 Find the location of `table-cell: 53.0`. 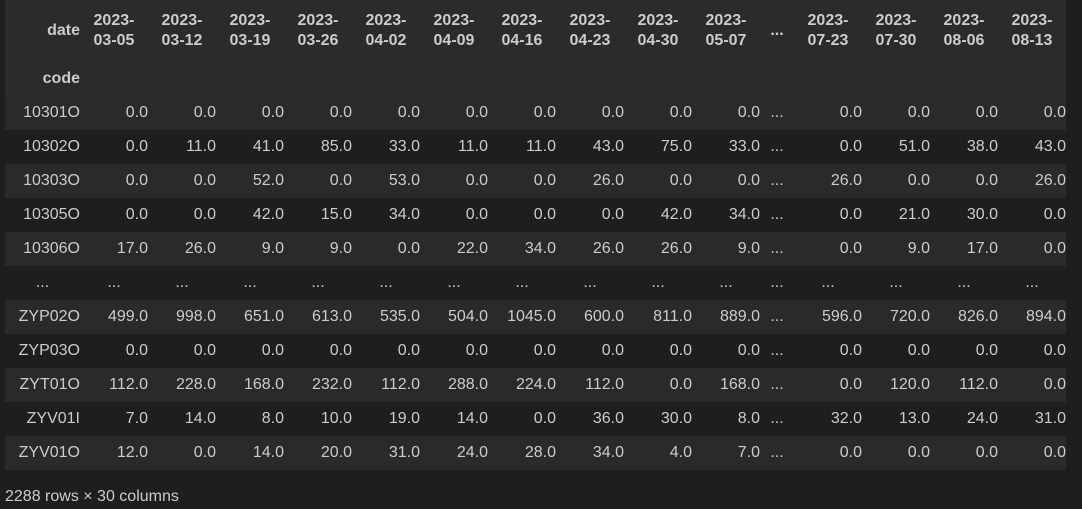

table-cell: 53.0 is located at coordinates (404, 180).